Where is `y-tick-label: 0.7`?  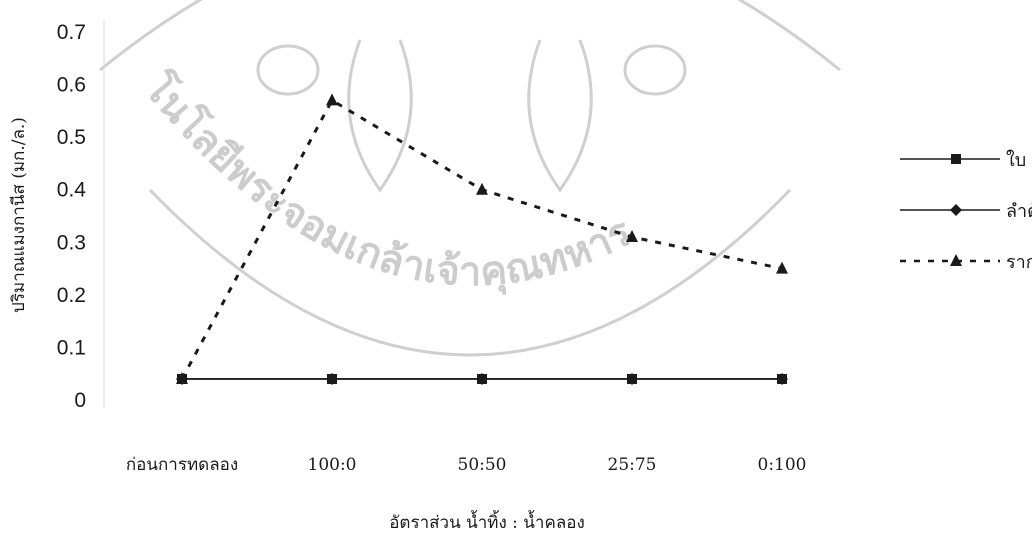 y-tick-label: 0.7 is located at coordinates (71, 32).